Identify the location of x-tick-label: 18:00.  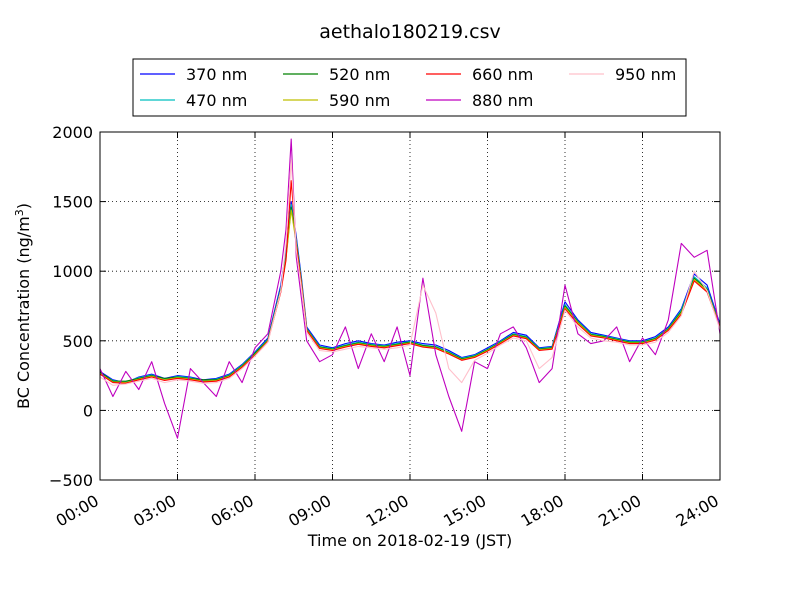
(542, 511).